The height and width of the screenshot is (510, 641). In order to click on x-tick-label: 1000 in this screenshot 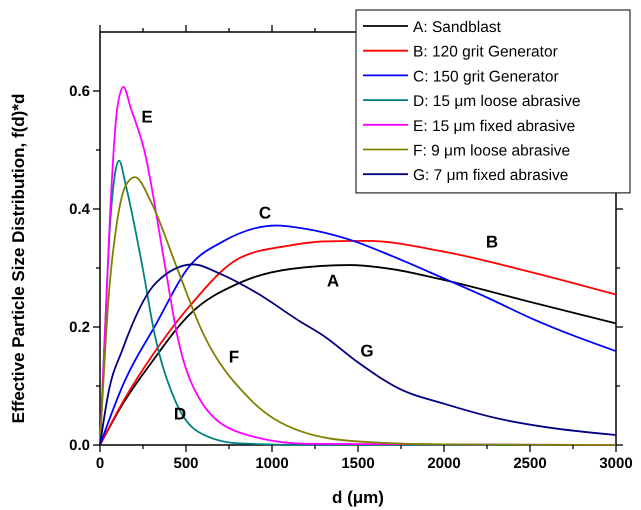, I will do `click(272, 463)`.